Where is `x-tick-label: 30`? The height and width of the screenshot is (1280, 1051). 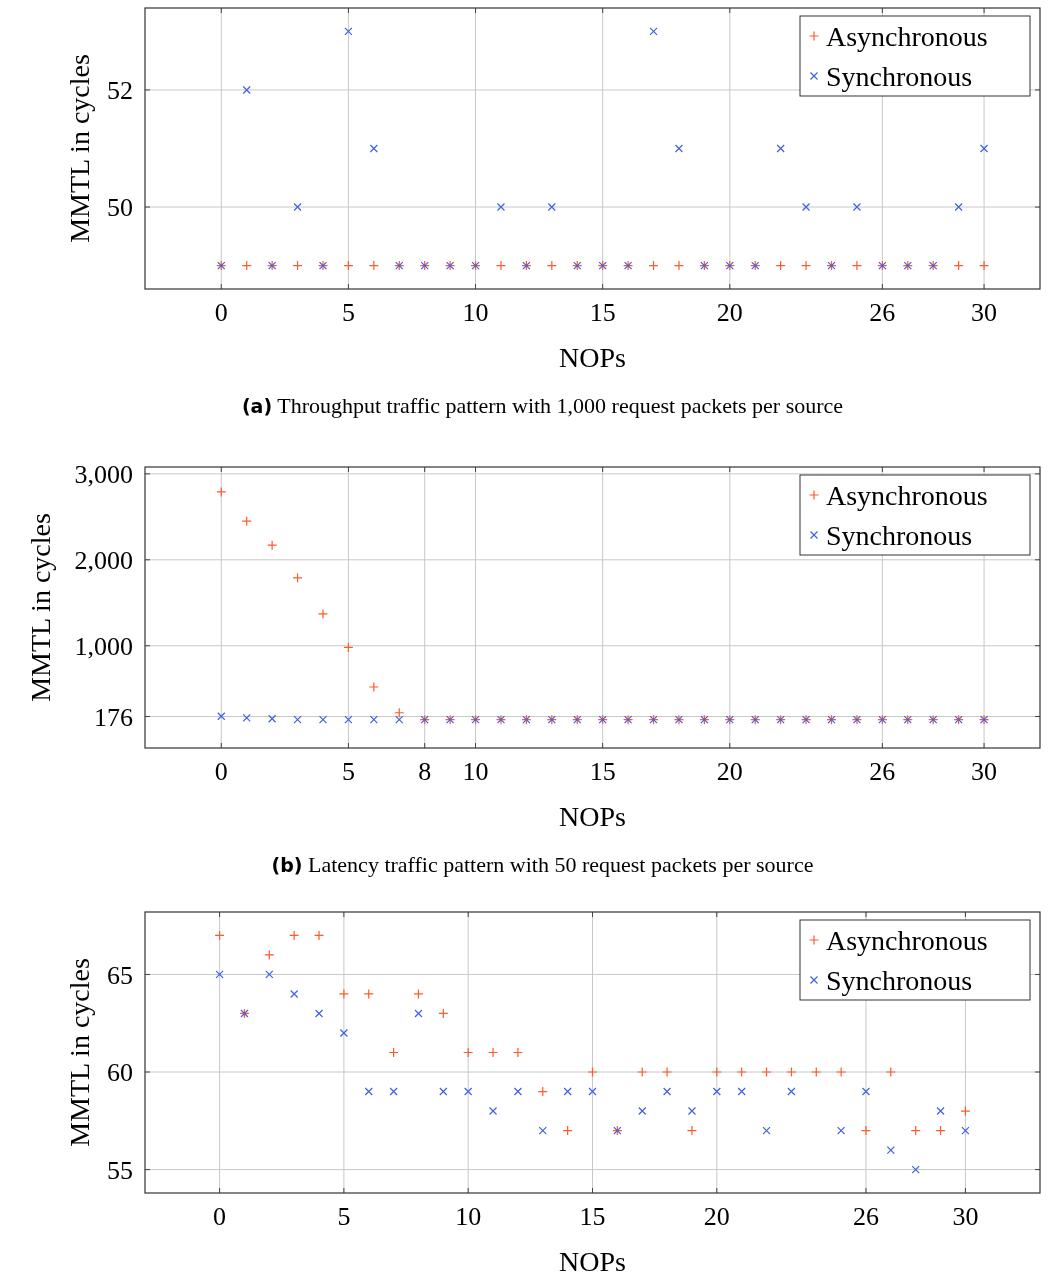 x-tick-label: 30 is located at coordinates (965, 1216).